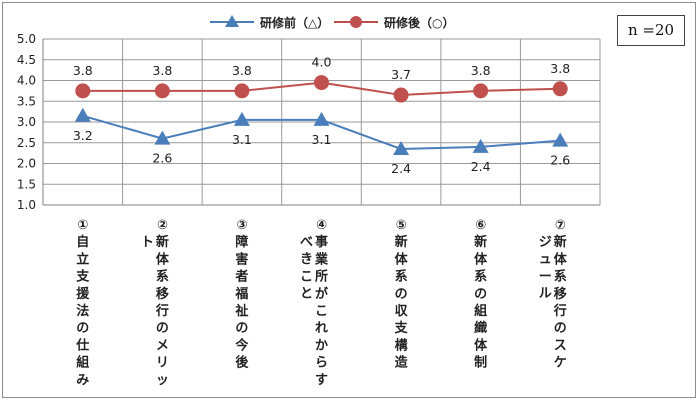  I want to click on y-tick-label: 2.0, so click(26, 164).